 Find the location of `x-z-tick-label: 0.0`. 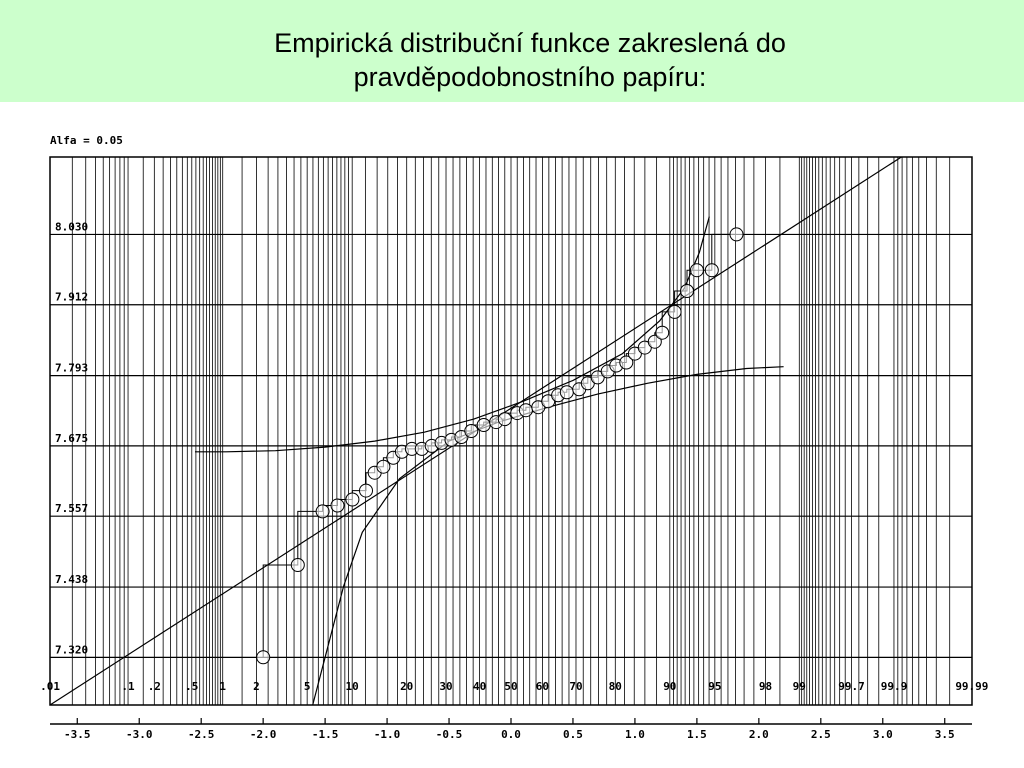

x-z-tick-label: 0.0 is located at coordinates (511, 734).